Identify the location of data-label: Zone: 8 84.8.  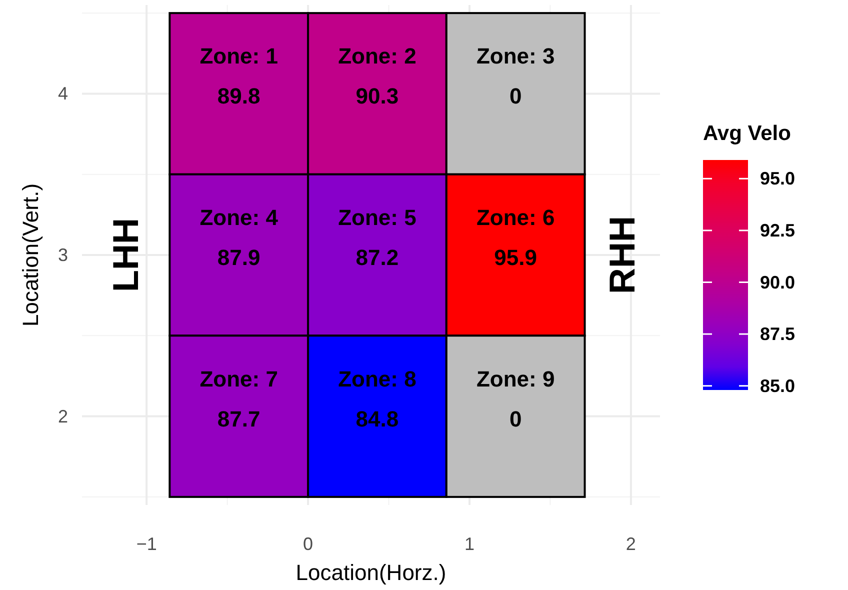
(377, 399).